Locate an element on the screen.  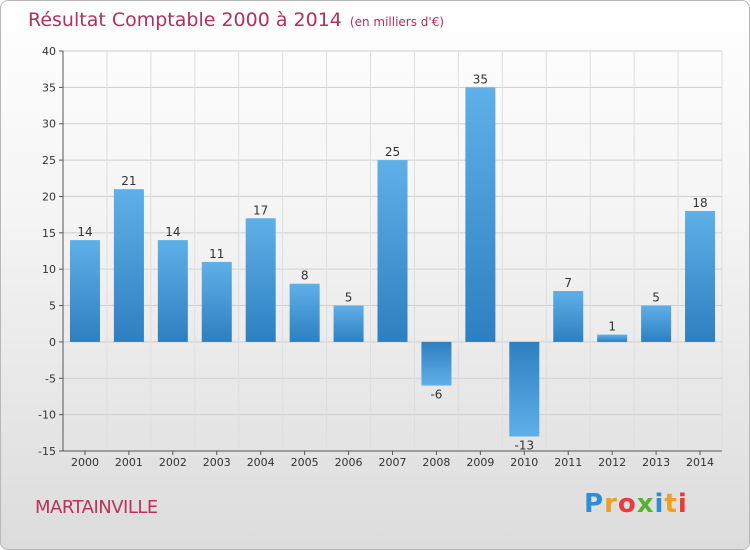
data-label-2006: 5 is located at coordinates (349, 298).